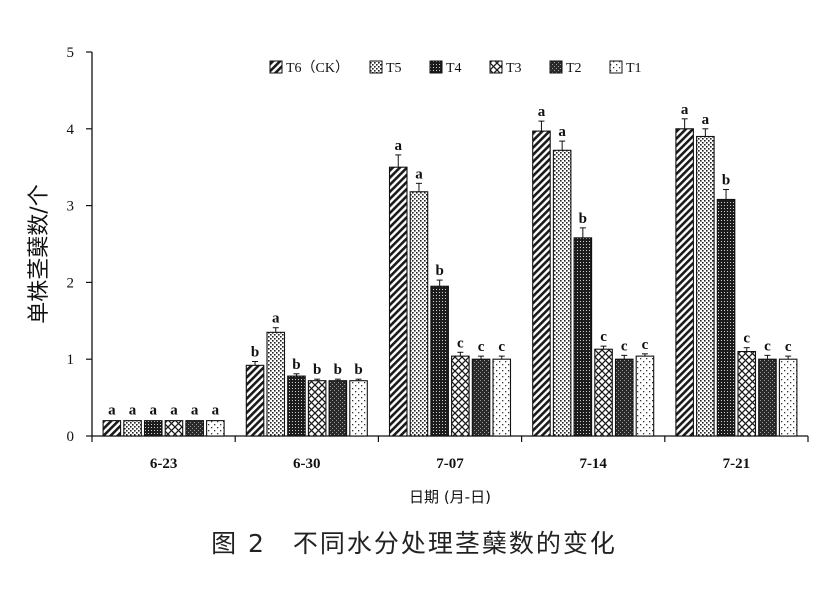 The height and width of the screenshot is (596, 828). I want to click on x-tick-label: 7-07, so click(450, 464).